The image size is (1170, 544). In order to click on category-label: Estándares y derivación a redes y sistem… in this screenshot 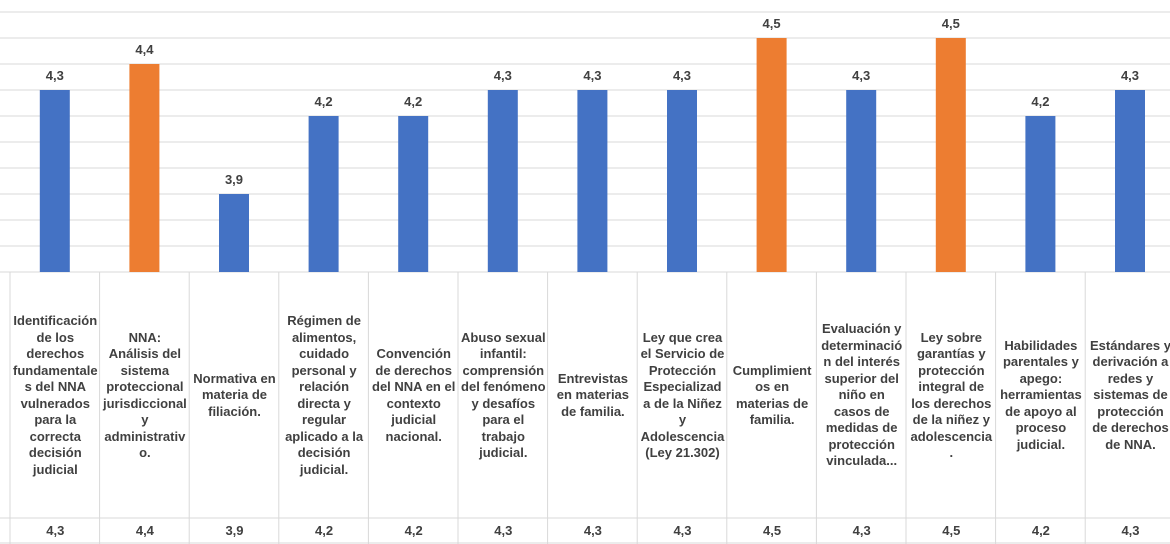, I will do `click(1130, 394)`.